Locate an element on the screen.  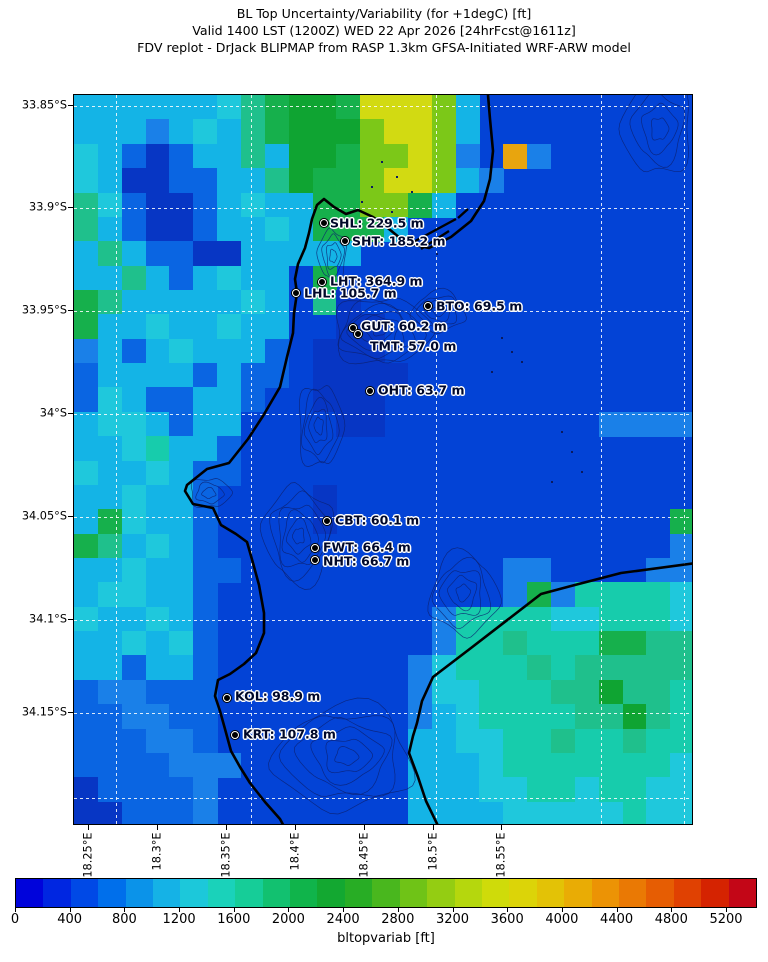
colorbar-tick-label: 4800 is located at coordinates (671, 919).